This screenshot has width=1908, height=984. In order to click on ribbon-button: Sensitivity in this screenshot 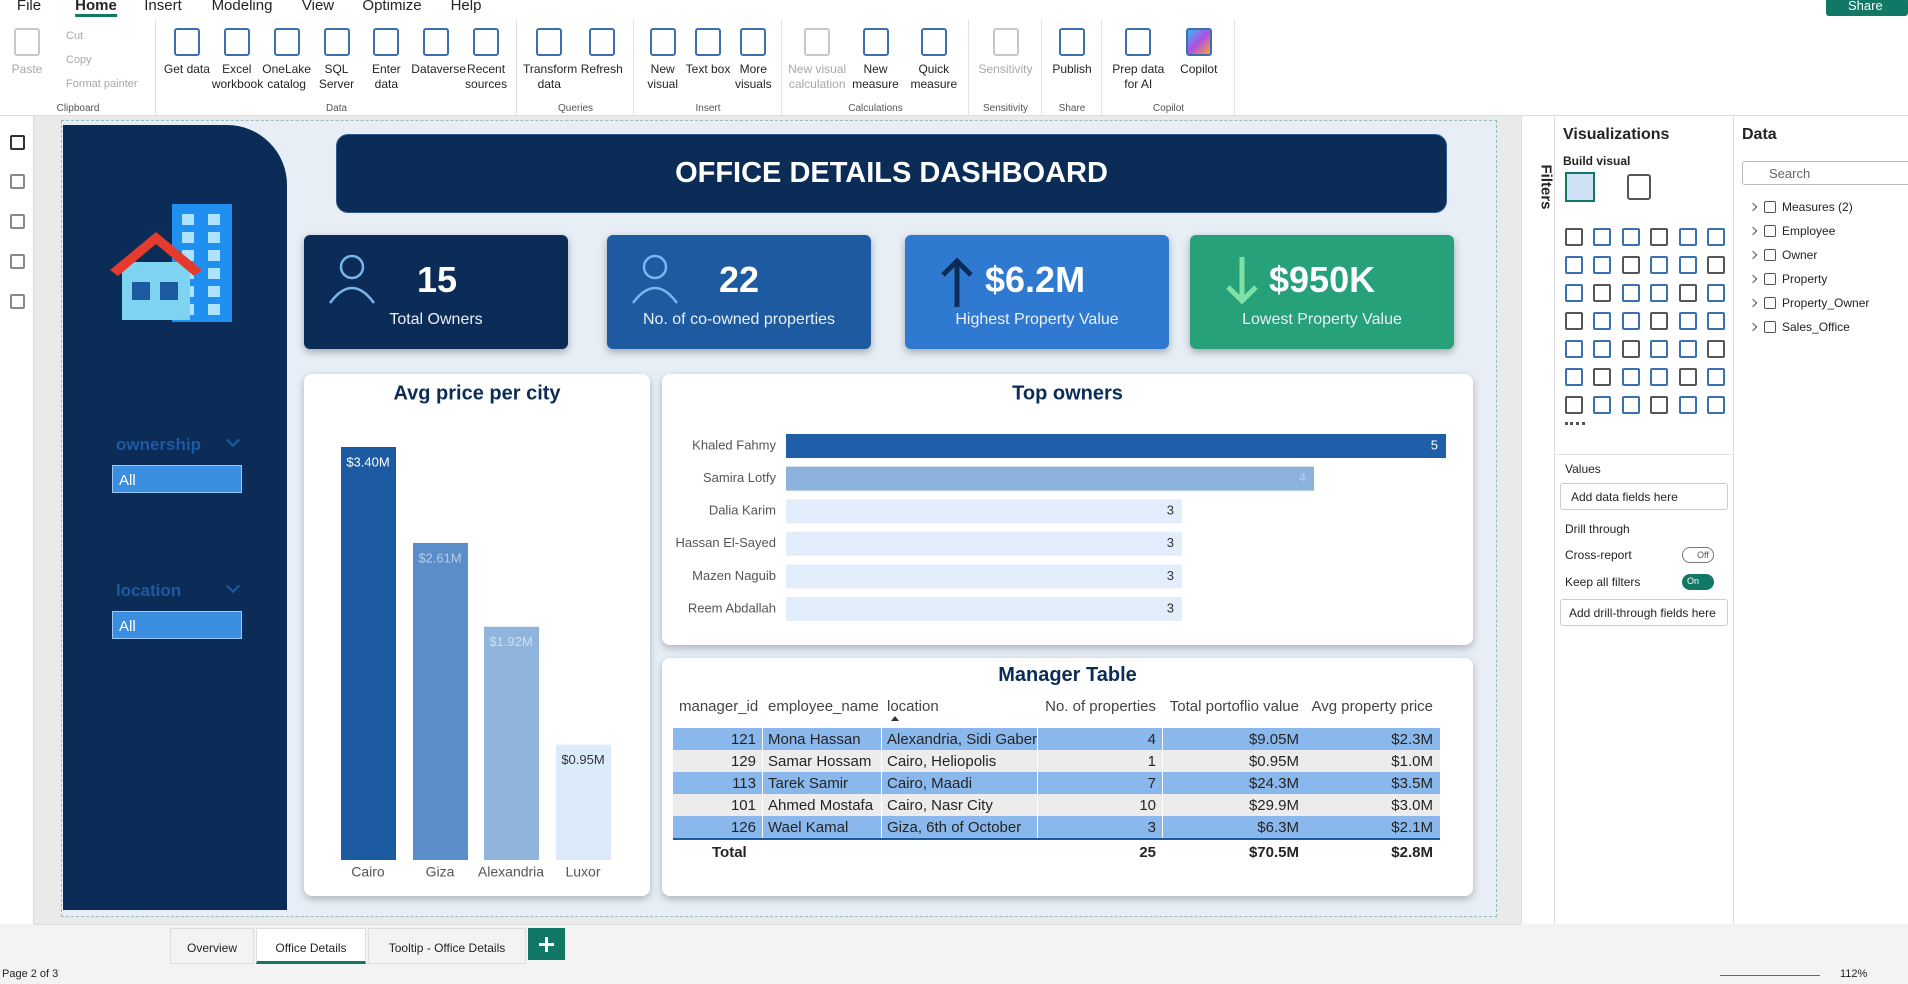, I will do `click(1005, 69)`.